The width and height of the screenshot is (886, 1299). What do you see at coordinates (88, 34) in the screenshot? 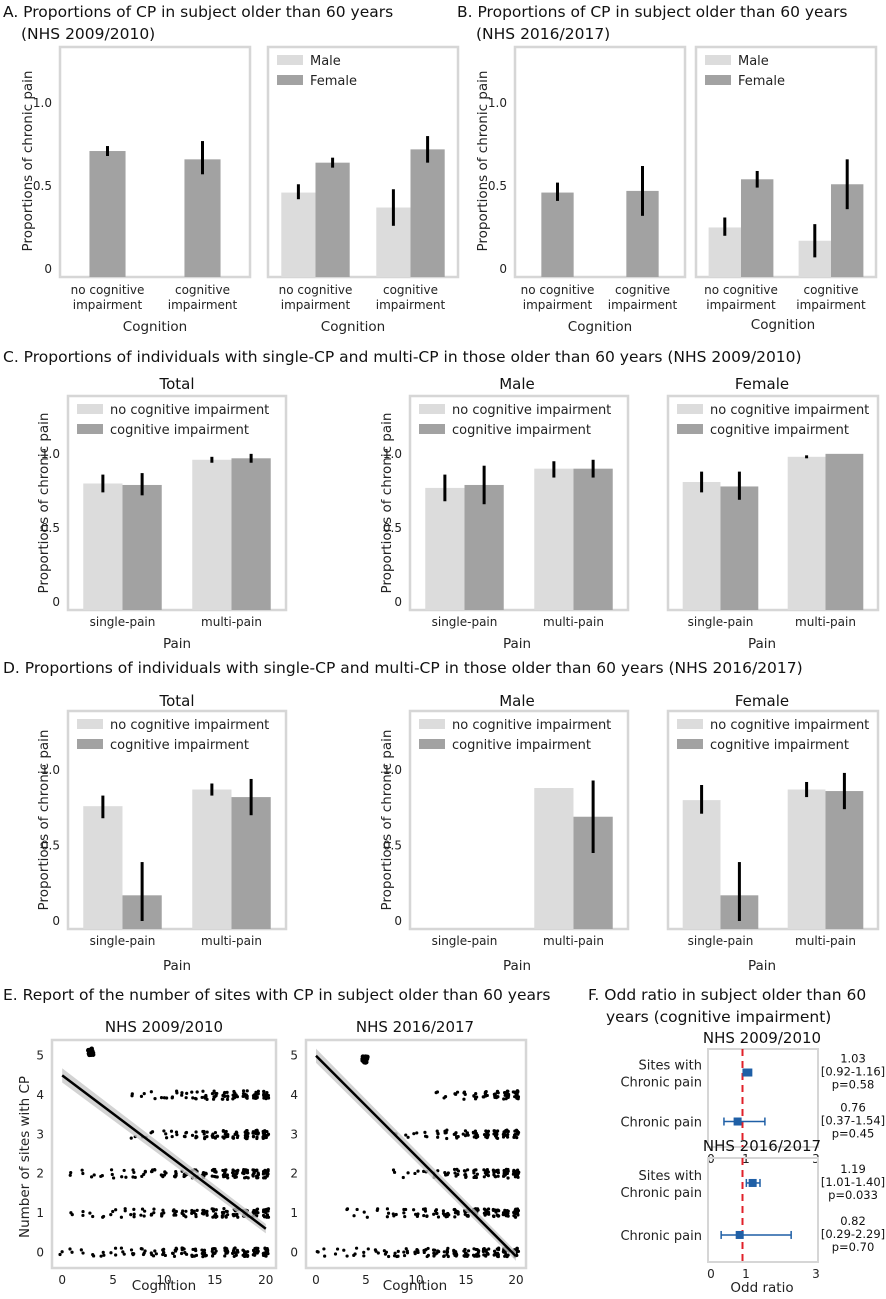
I see `section-a-subtitle: (NHS 2009/2010)` at bounding box center [88, 34].